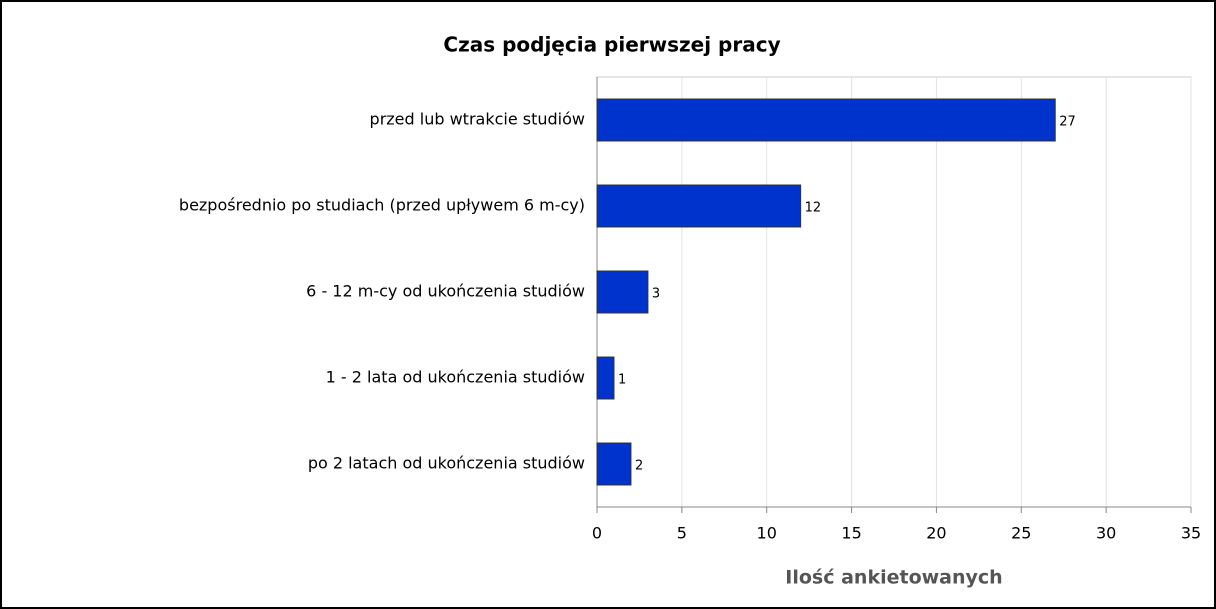 The image size is (1216, 609). I want to click on x-tick-label: 20, so click(936, 533).